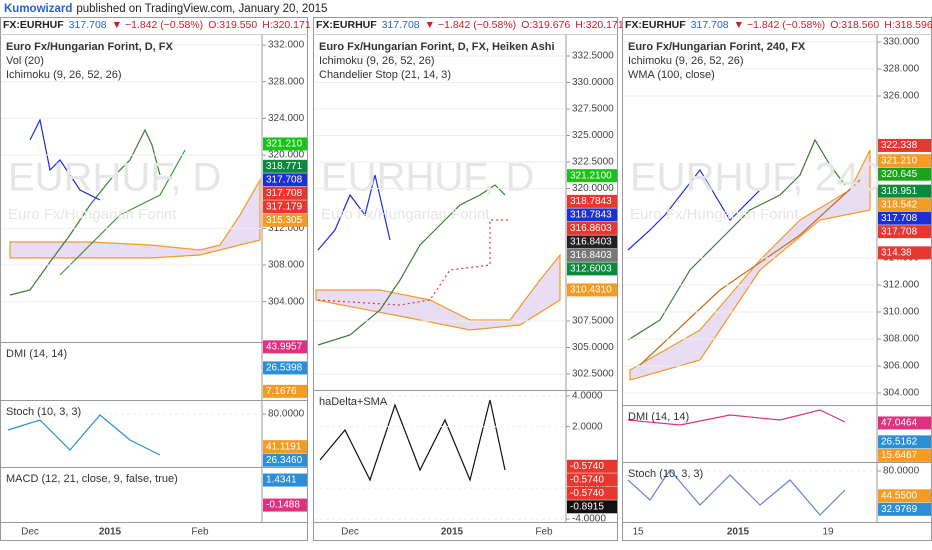 This screenshot has width=932, height=550. I want to click on y-tick-label: 312.000, so click(901, 285).